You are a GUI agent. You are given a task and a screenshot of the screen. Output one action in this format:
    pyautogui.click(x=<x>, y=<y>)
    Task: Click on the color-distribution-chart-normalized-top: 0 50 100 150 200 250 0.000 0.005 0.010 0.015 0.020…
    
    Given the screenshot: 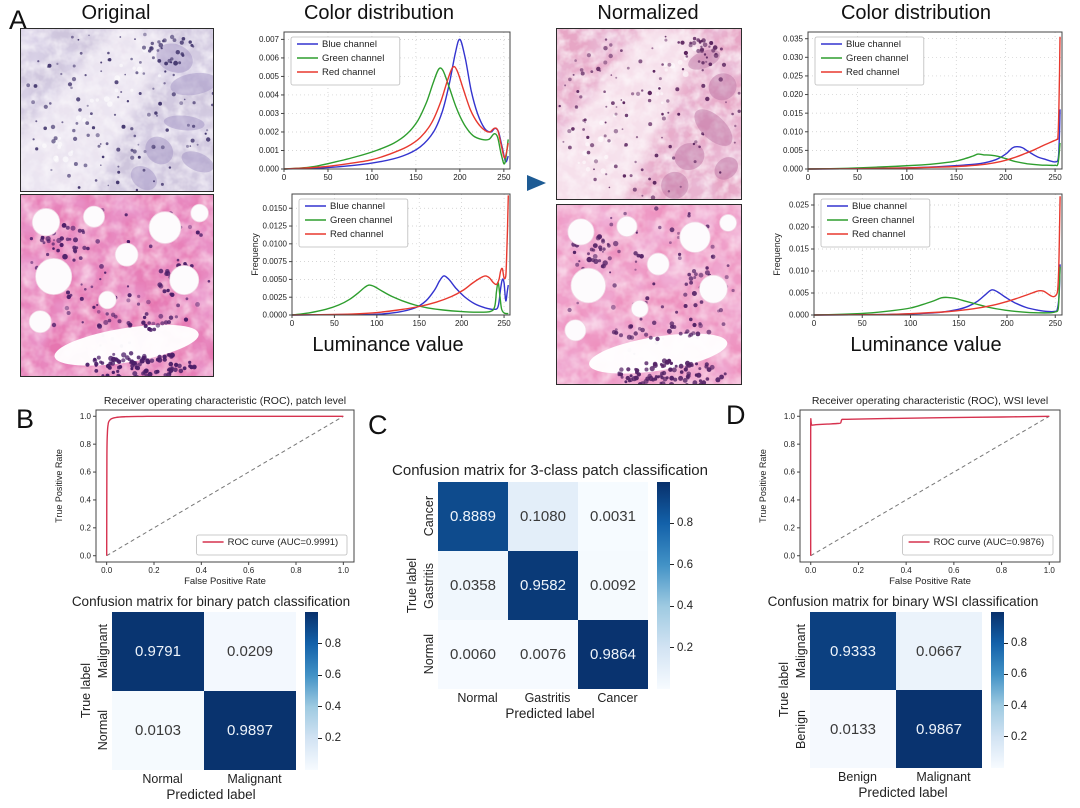 What is the action you would take?
    pyautogui.click(x=923, y=106)
    